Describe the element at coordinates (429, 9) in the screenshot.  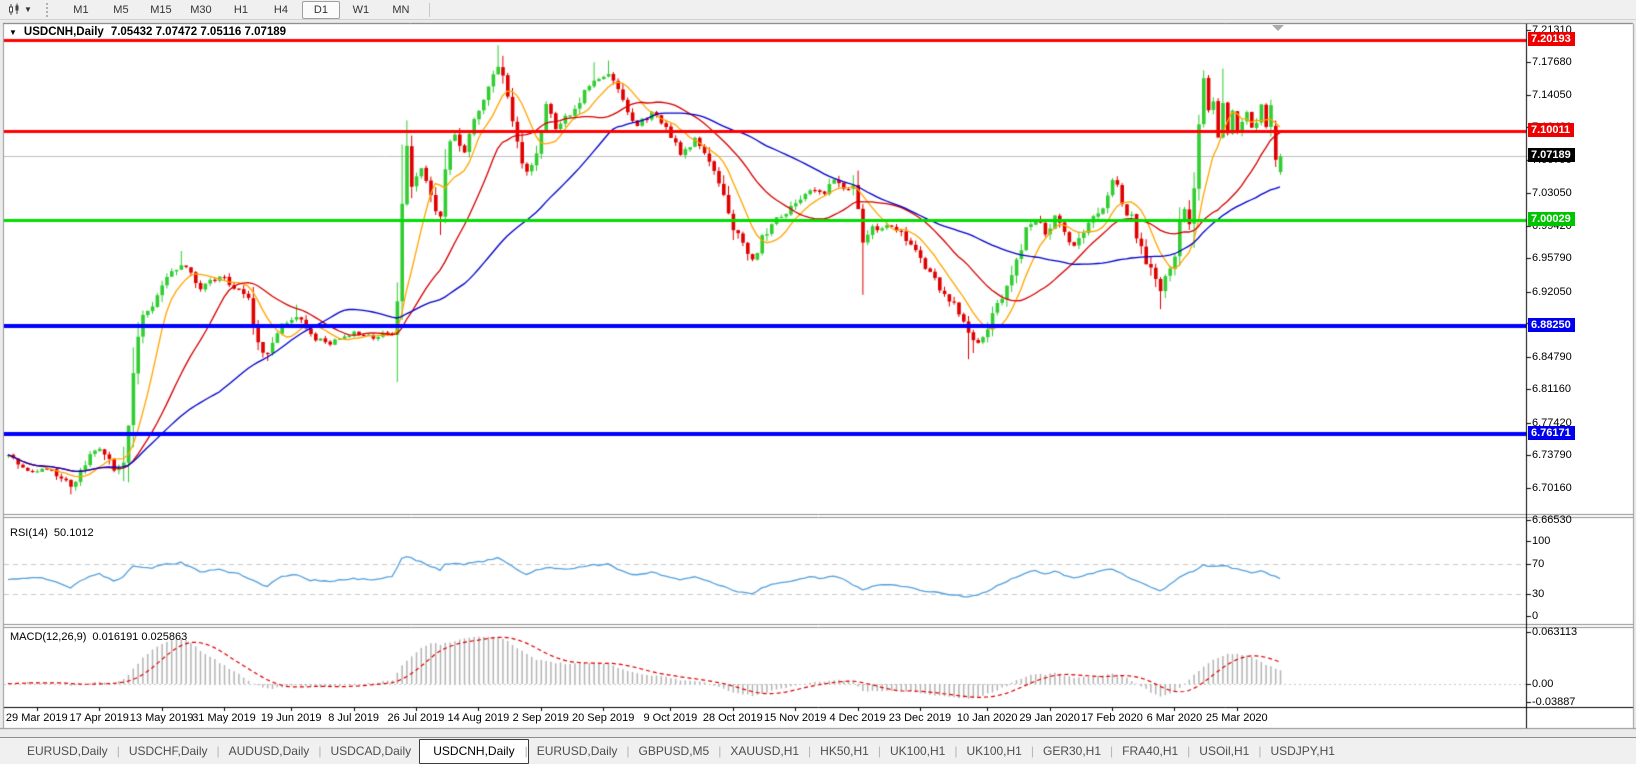
I see `toolbar-separator` at that location.